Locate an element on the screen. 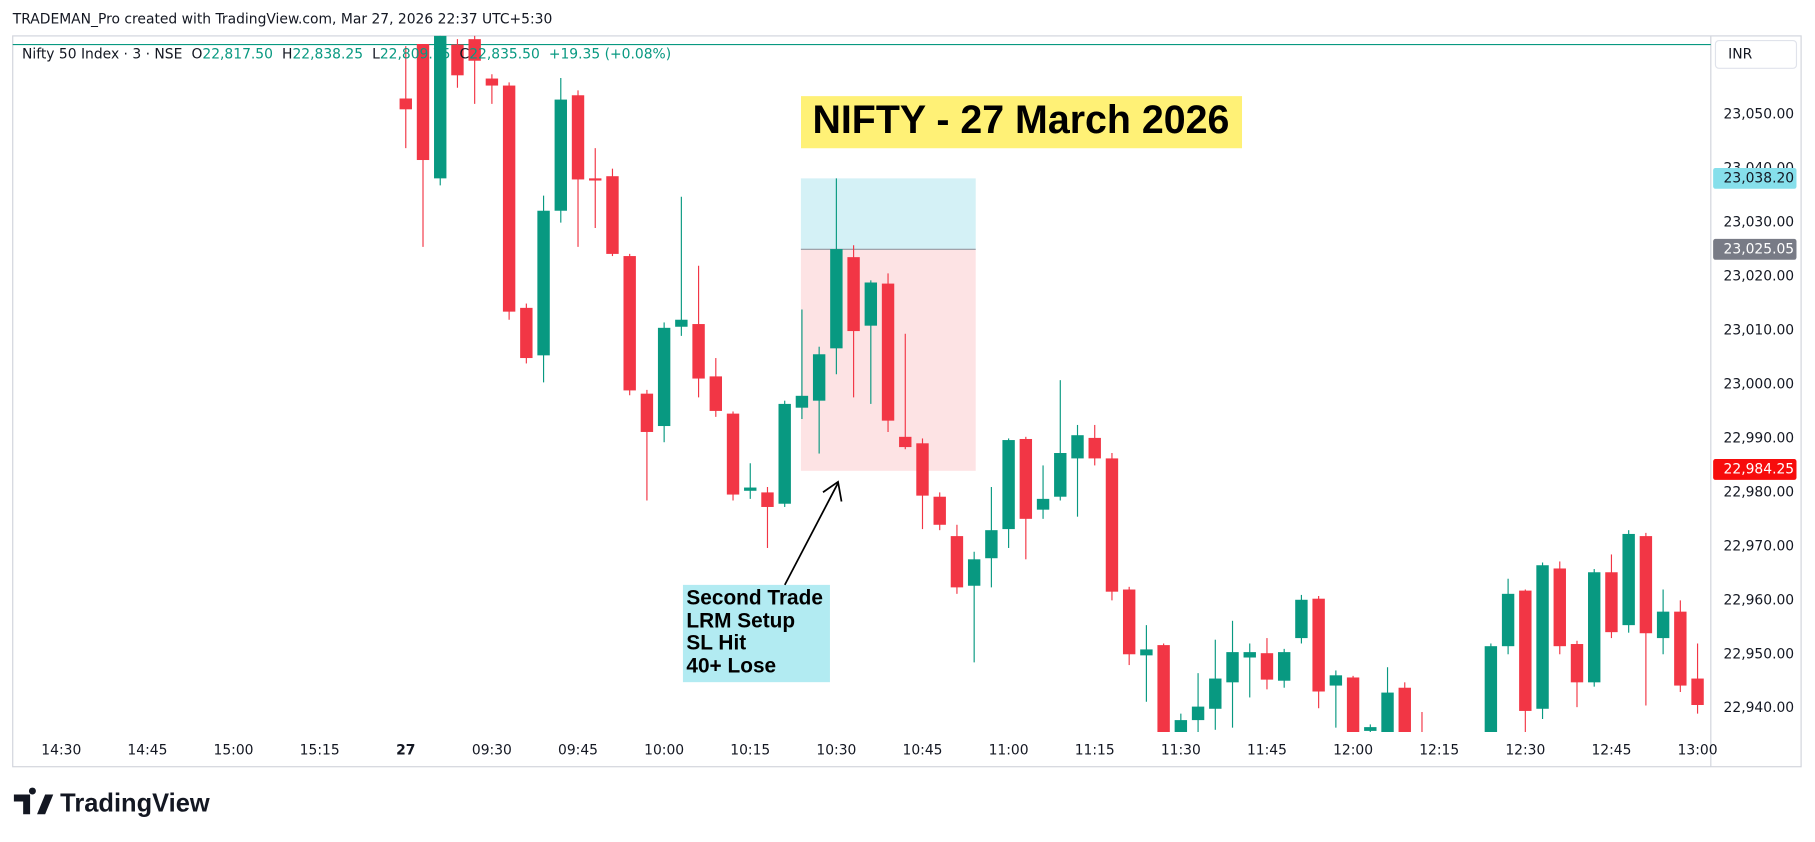 Image resolution: width=1815 pixels, height=842 pixels. x-tick-label: 12:30 is located at coordinates (1525, 751).